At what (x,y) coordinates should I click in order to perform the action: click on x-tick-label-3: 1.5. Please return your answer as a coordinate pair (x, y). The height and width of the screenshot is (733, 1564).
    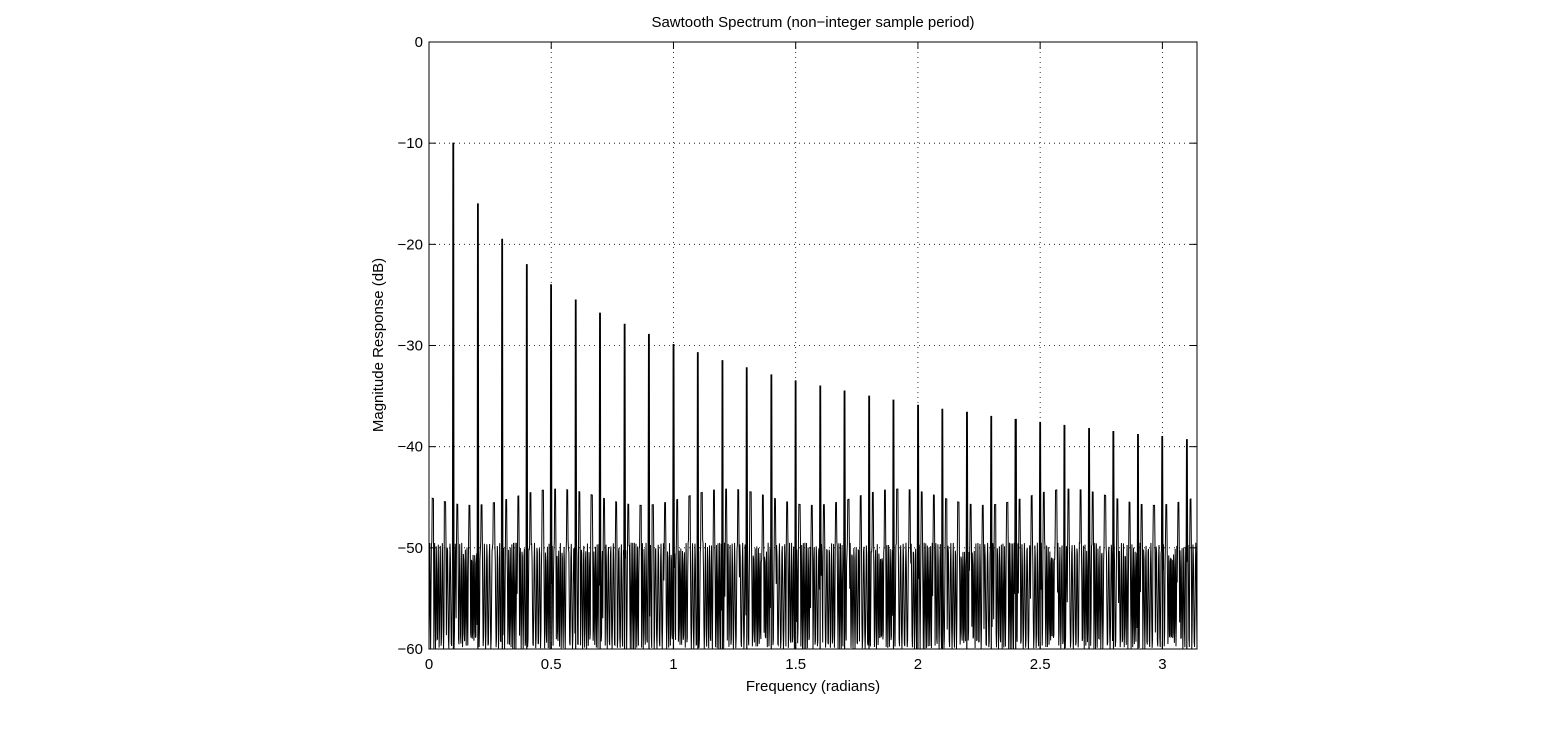
    Looking at the image, I should click on (795, 664).